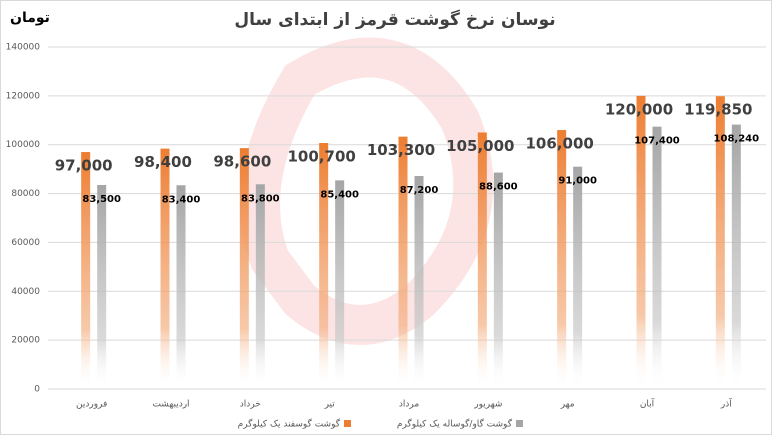 The width and height of the screenshot is (772, 435). What do you see at coordinates (25, 341) in the screenshot?
I see `y-tick-label: 20000` at bounding box center [25, 341].